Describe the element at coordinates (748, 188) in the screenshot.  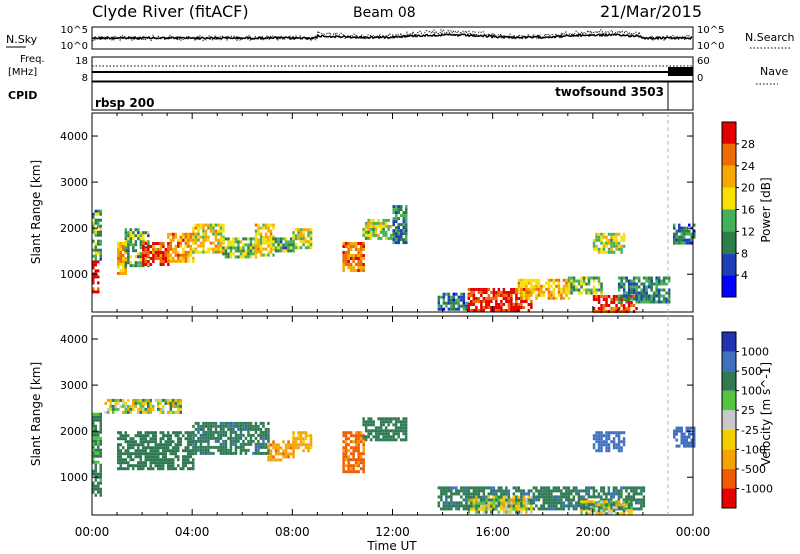
I see `colorbar-tick-label: 20` at that location.